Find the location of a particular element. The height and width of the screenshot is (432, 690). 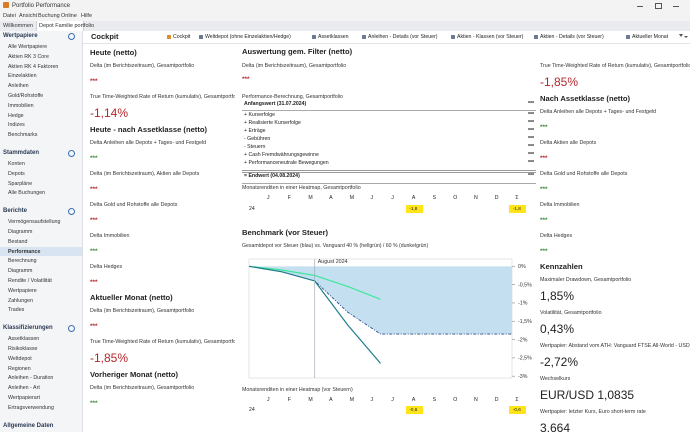

table-rule is located at coordinates (389, 171).